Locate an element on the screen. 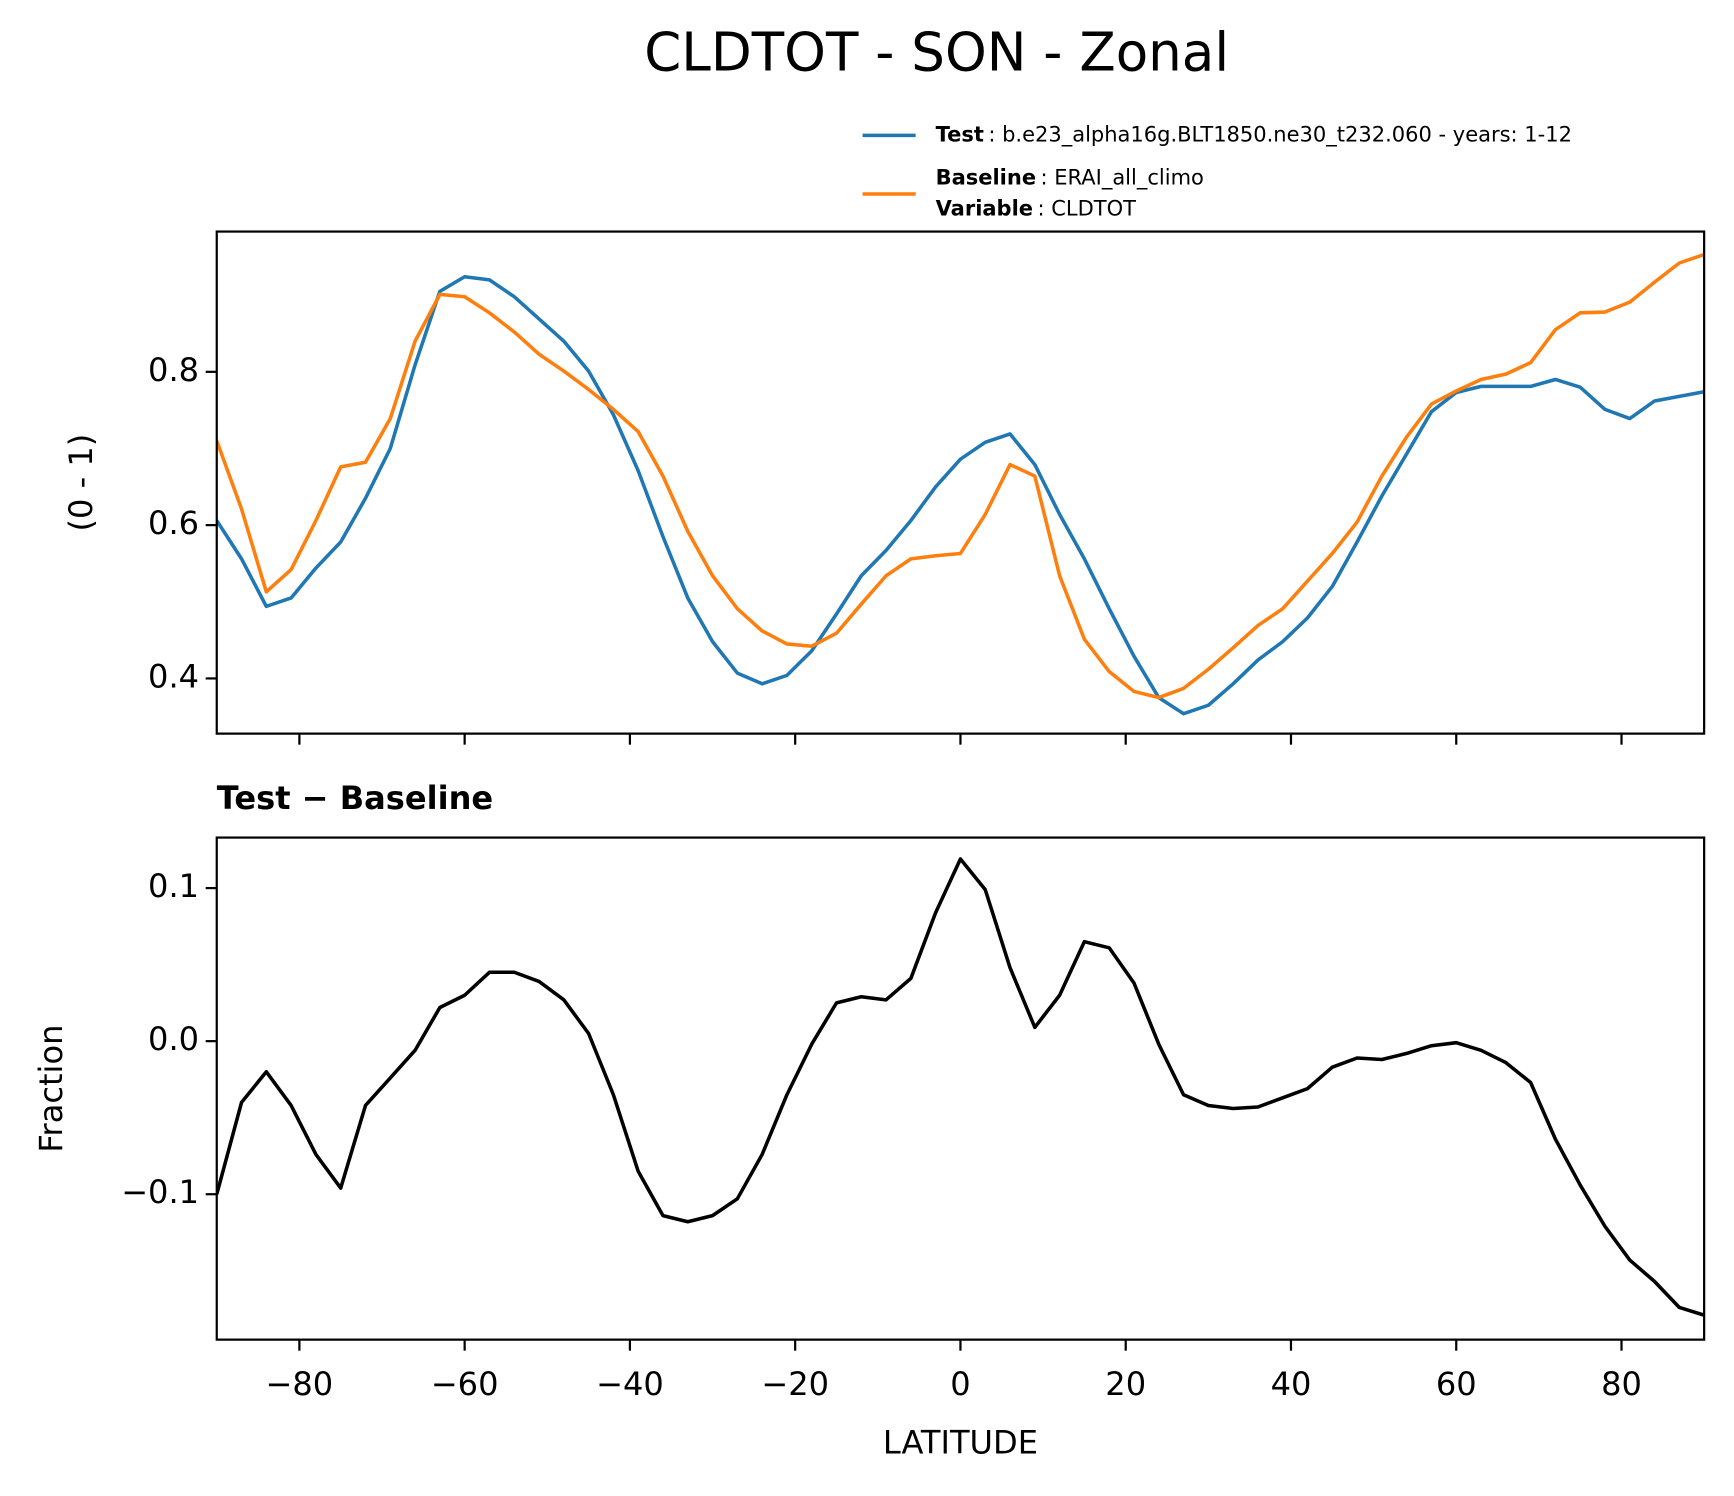 The width and height of the screenshot is (1734, 1496). x-tick-label: −80 is located at coordinates (300, 1384).